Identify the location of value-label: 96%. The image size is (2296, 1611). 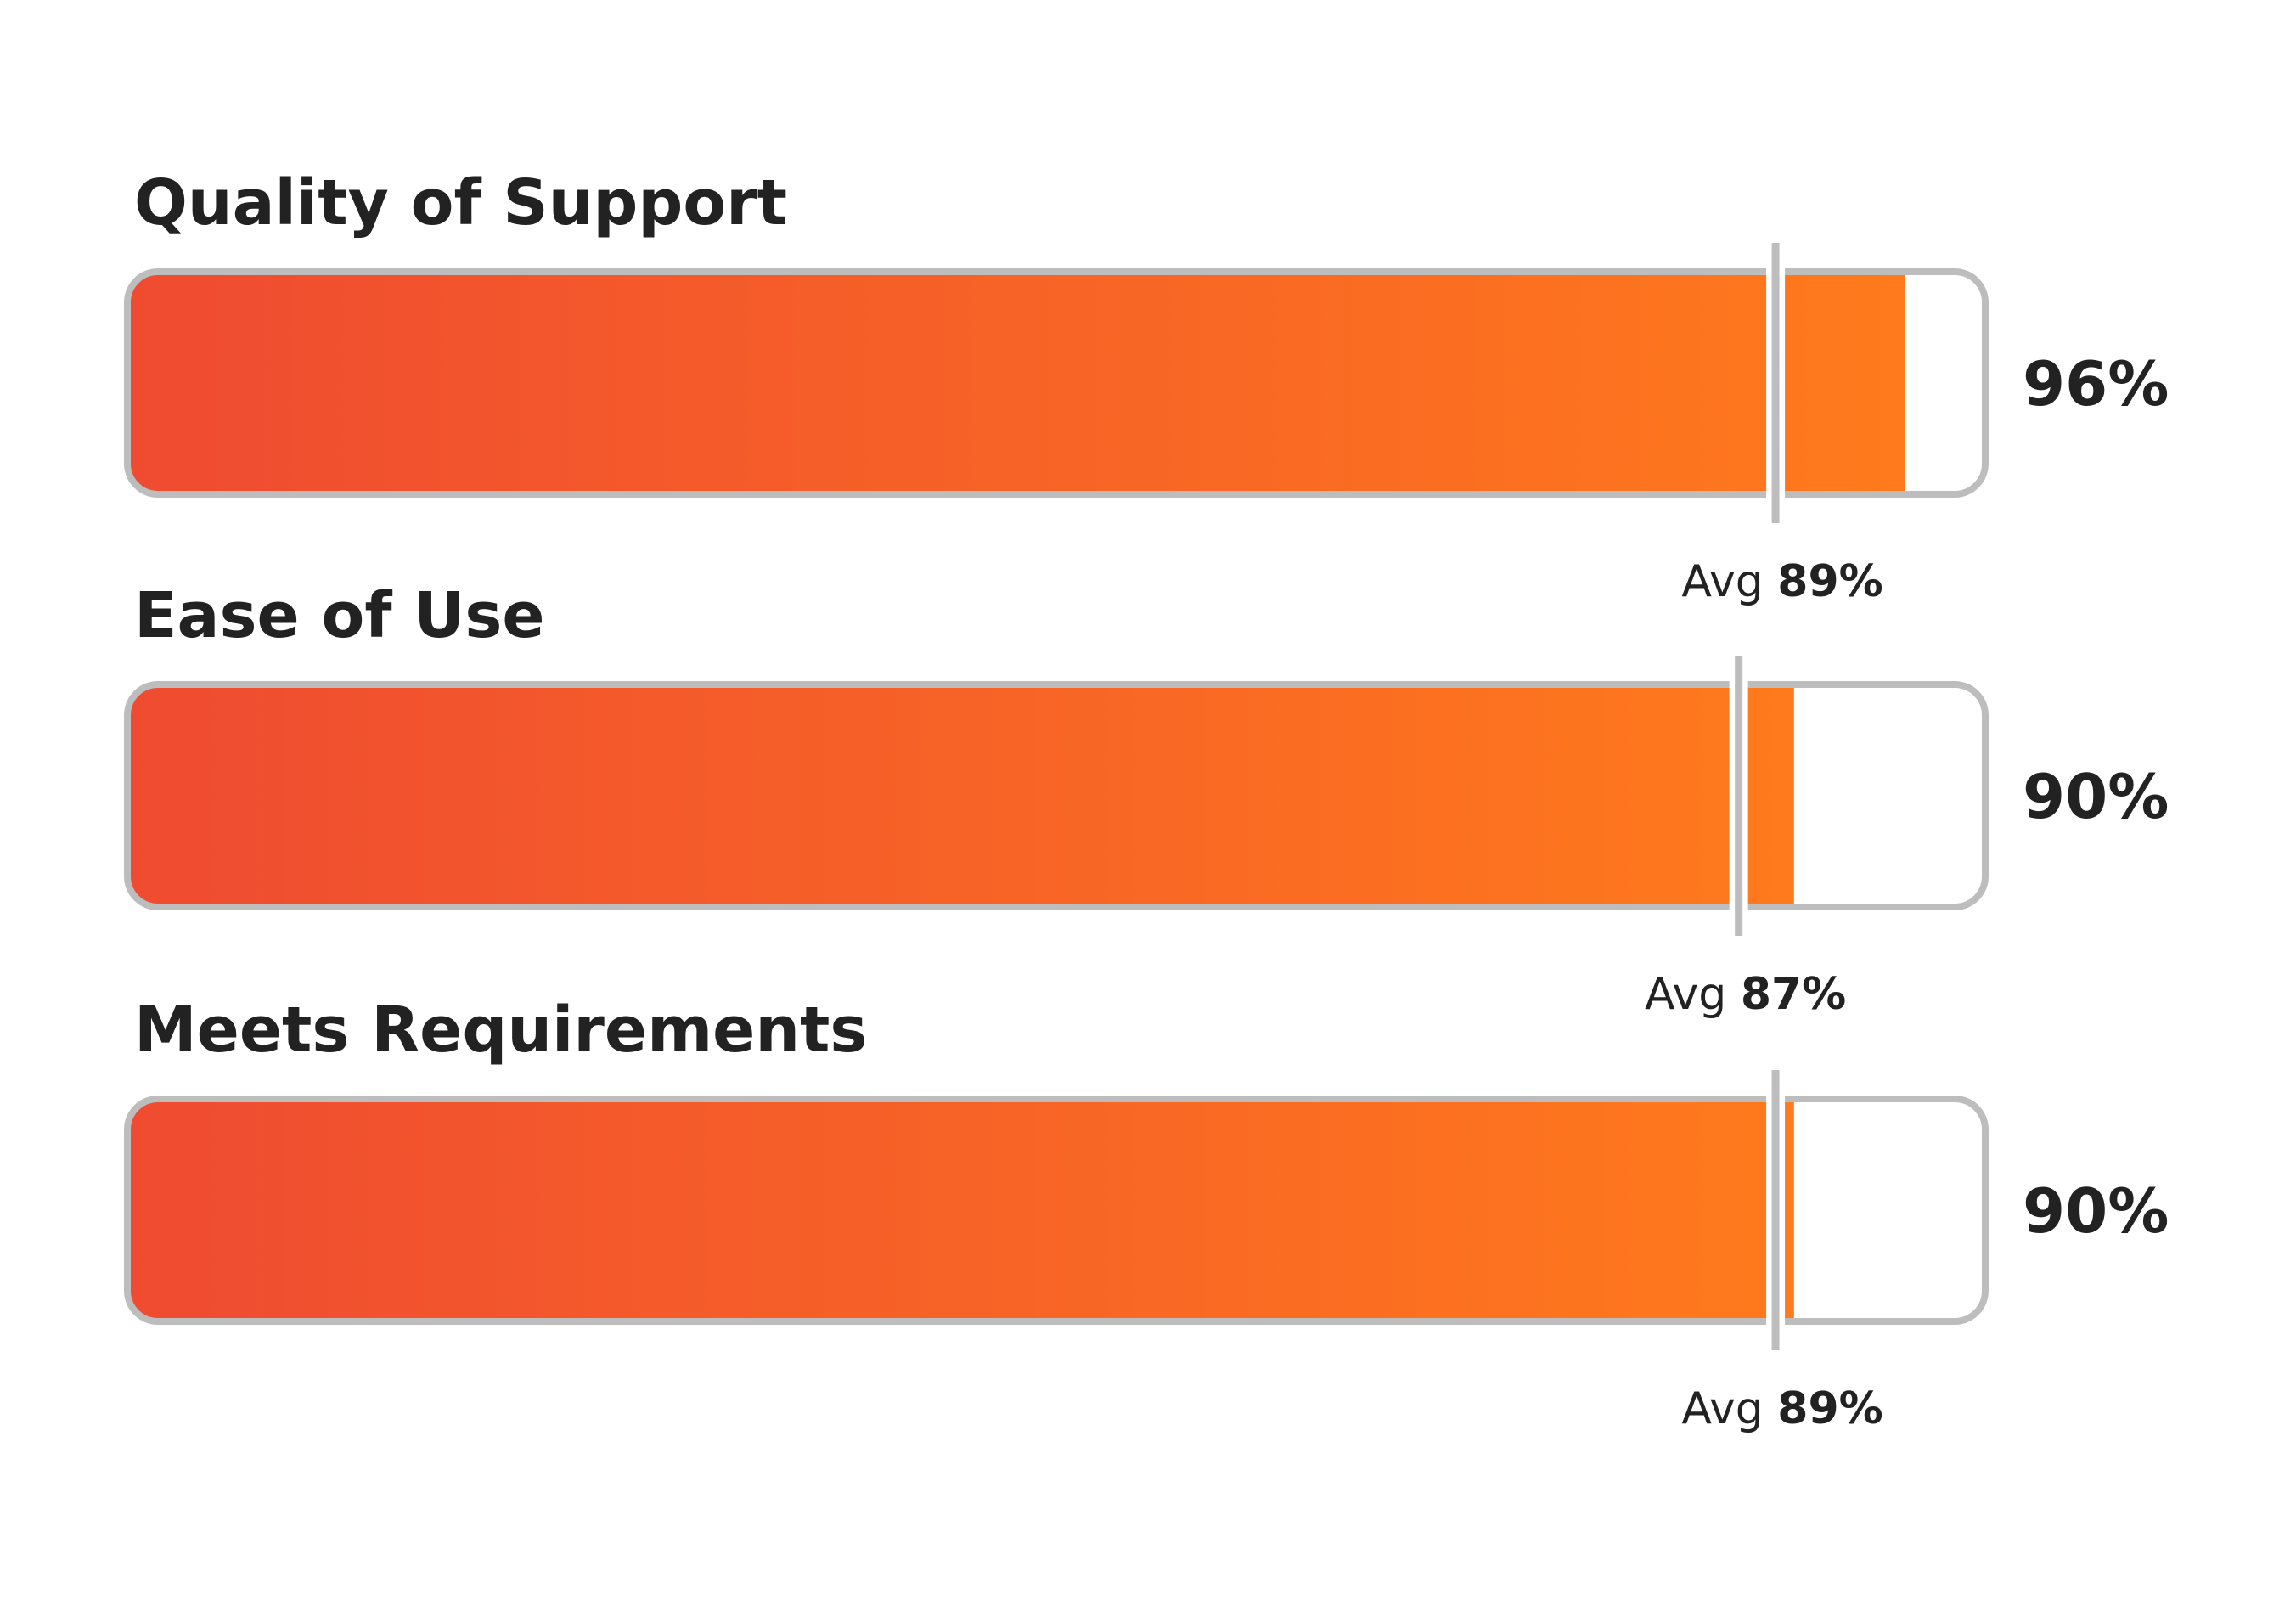
(2096, 384).